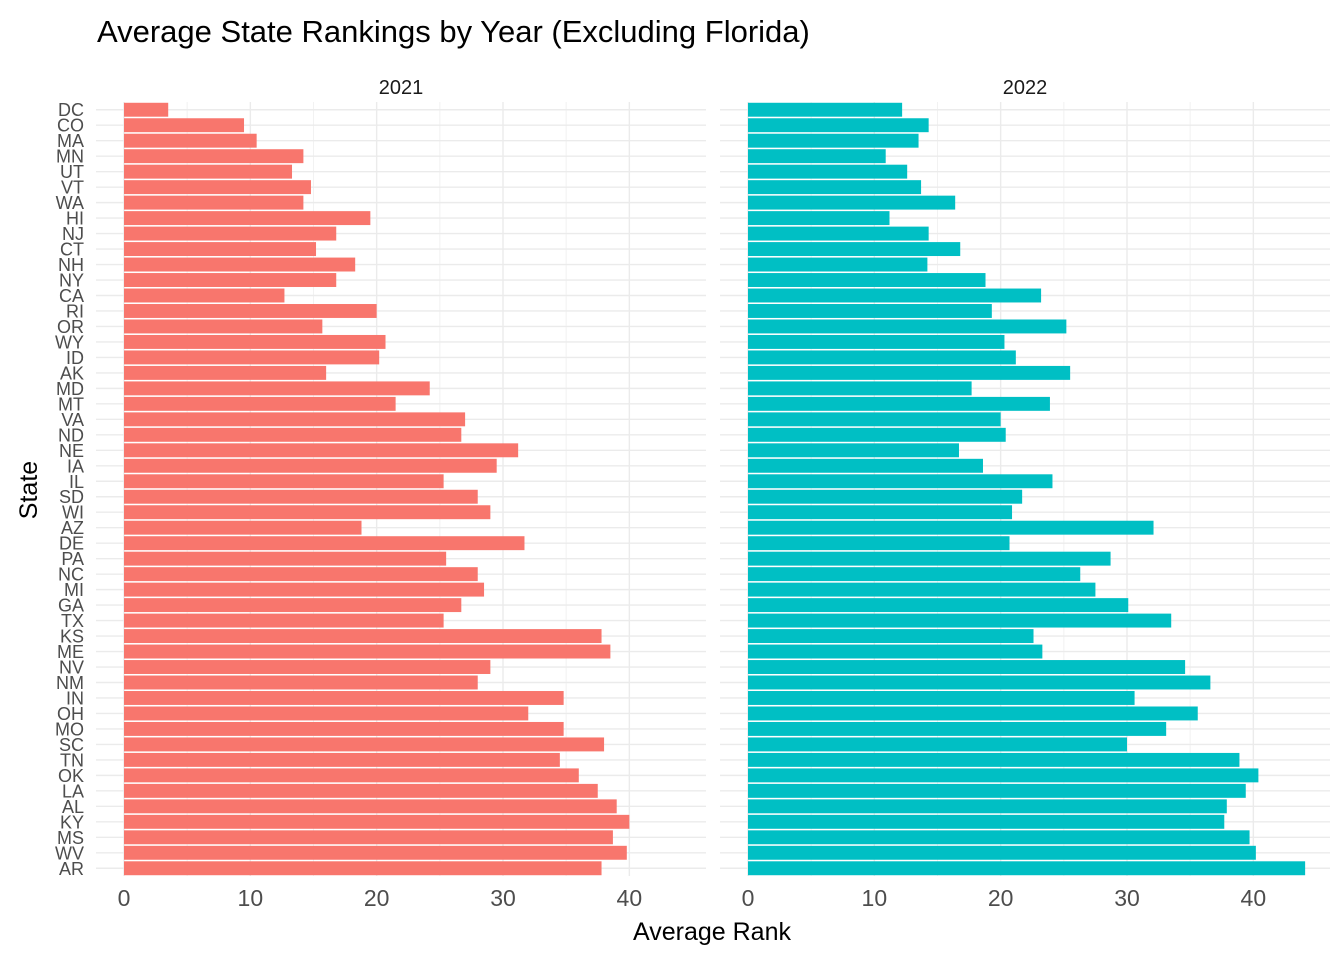  Describe the element at coordinates (909, 372) in the screenshot. I see `bar-2022-AK` at that location.